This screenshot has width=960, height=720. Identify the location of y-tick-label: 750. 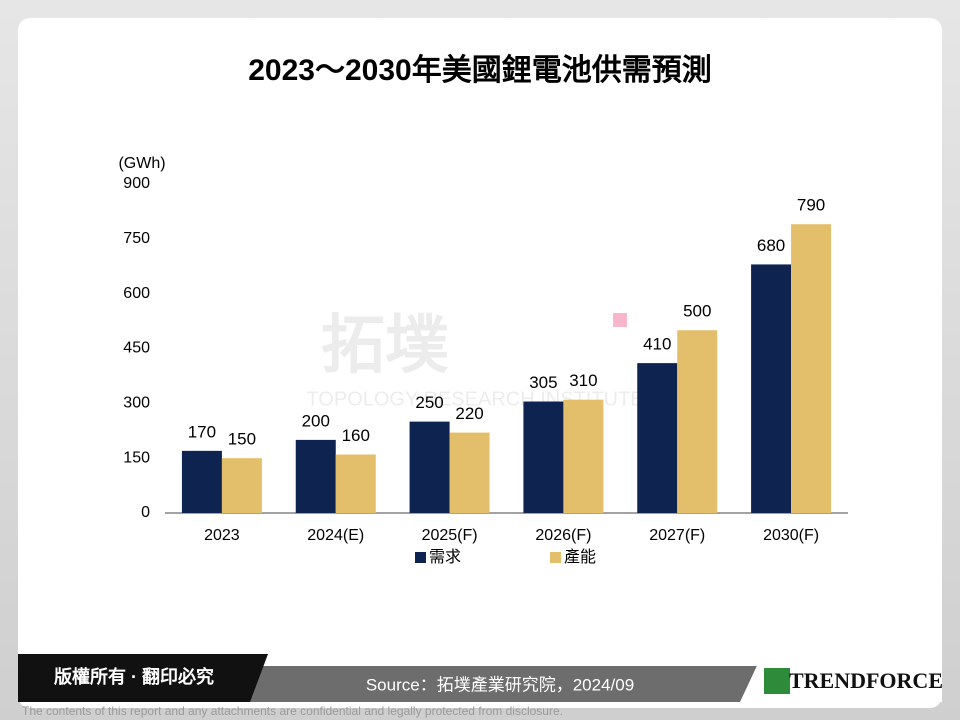
(136, 238).